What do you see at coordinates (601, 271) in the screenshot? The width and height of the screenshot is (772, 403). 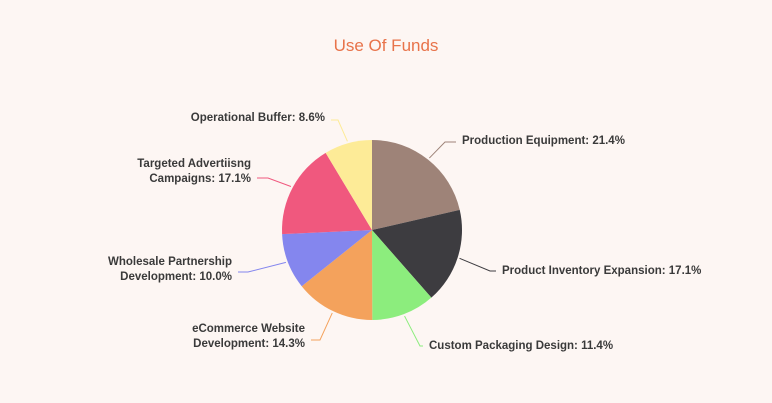 I see `slice-label: Product Inventory Expansion: 17.1%` at bounding box center [601, 271].